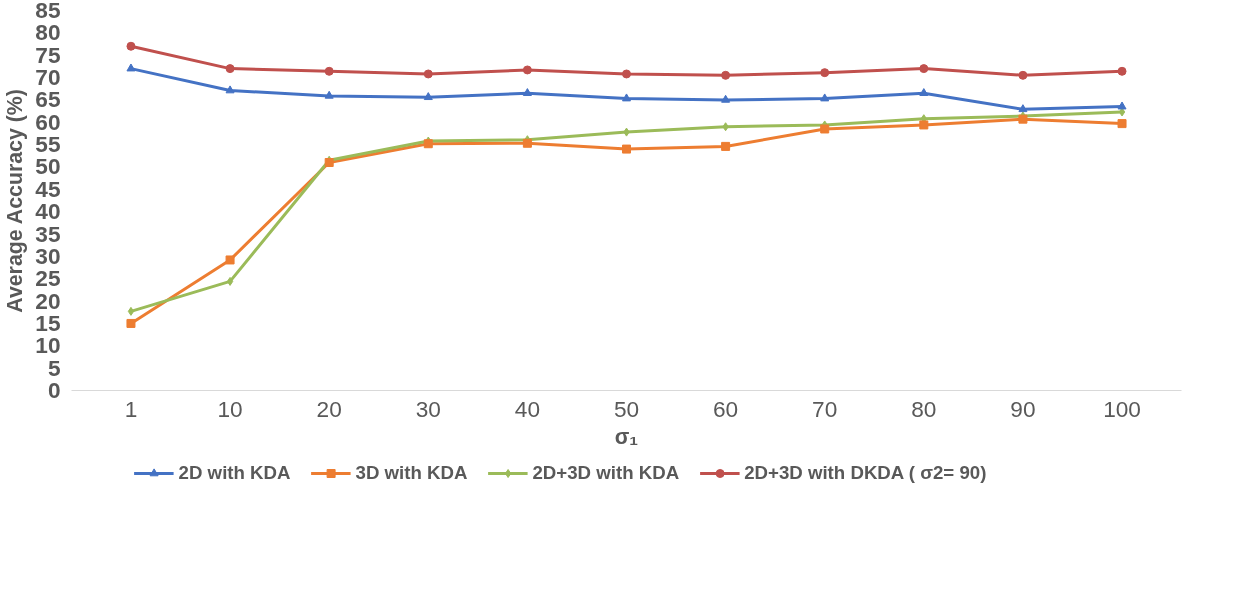 This screenshot has width=1243, height=596. What do you see at coordinates (865, 473) in the screenshot?
I see `legend-label: 2D+3D with DKDA ( σ2= 90)` at bounding box center [865, 473].